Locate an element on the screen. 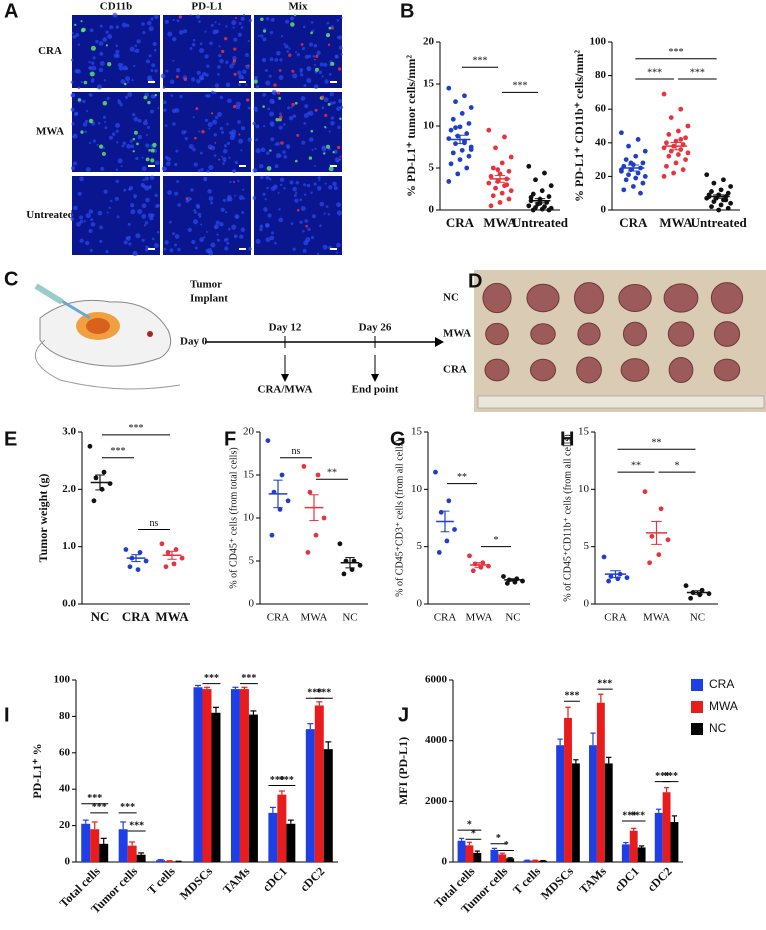  y-tick-label: 10 is located at coordinates (417, 489).